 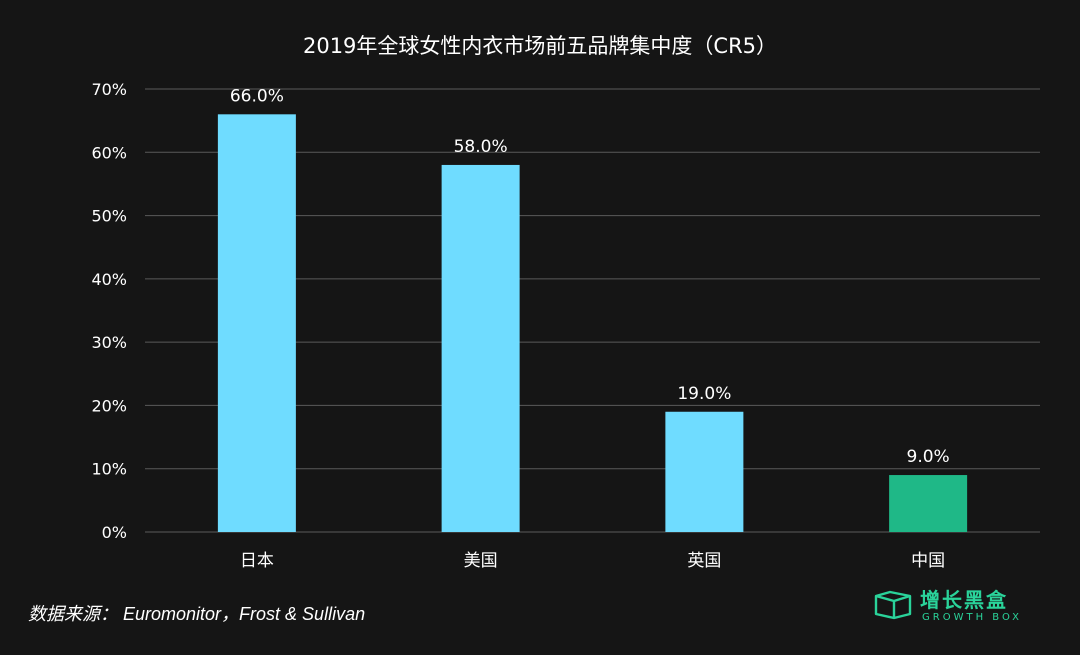 I want to click on category-label: 中国, so click(x=928, y=561).